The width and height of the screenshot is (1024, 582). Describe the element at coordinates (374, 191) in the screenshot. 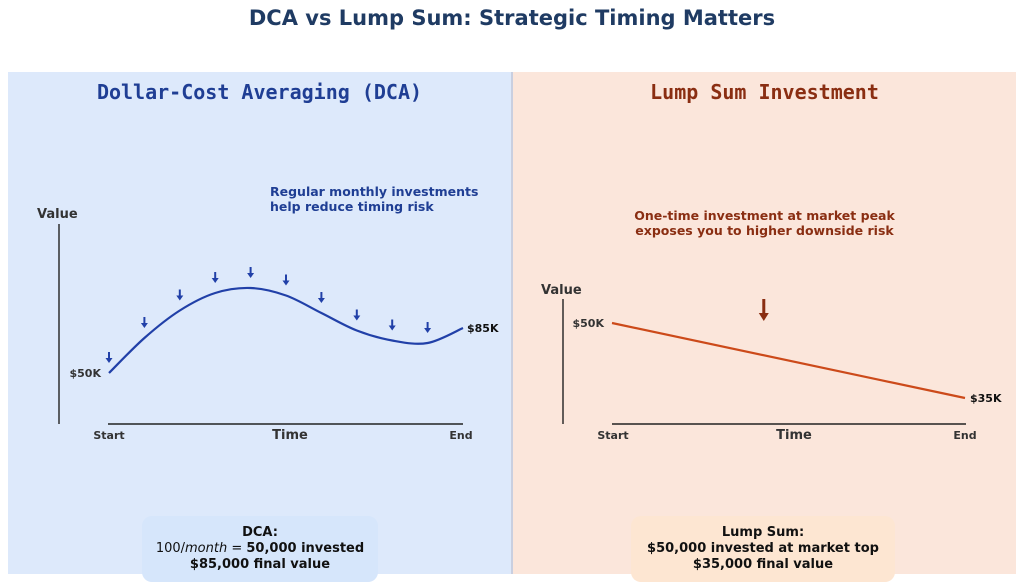

I see `dca-annotation-line-1: Regular monthly investments` at that location.